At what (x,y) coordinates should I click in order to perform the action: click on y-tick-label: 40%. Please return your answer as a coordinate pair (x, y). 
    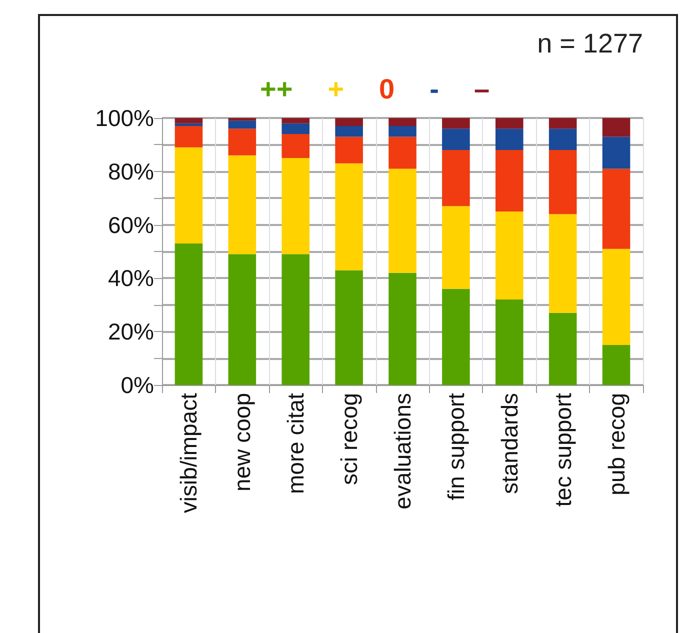
    Looking at the image, I should click on (131, 278).